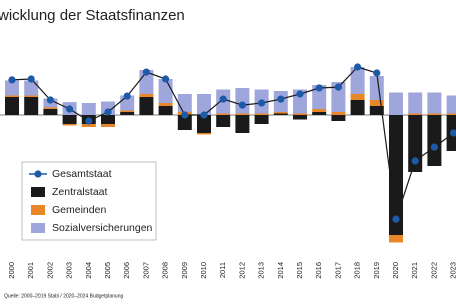 The width and height of the screenshot is (456, 304). Describe the element at coordinates (280, 270) in the screenshot. I see `x-tick-label: 2014` at that location.